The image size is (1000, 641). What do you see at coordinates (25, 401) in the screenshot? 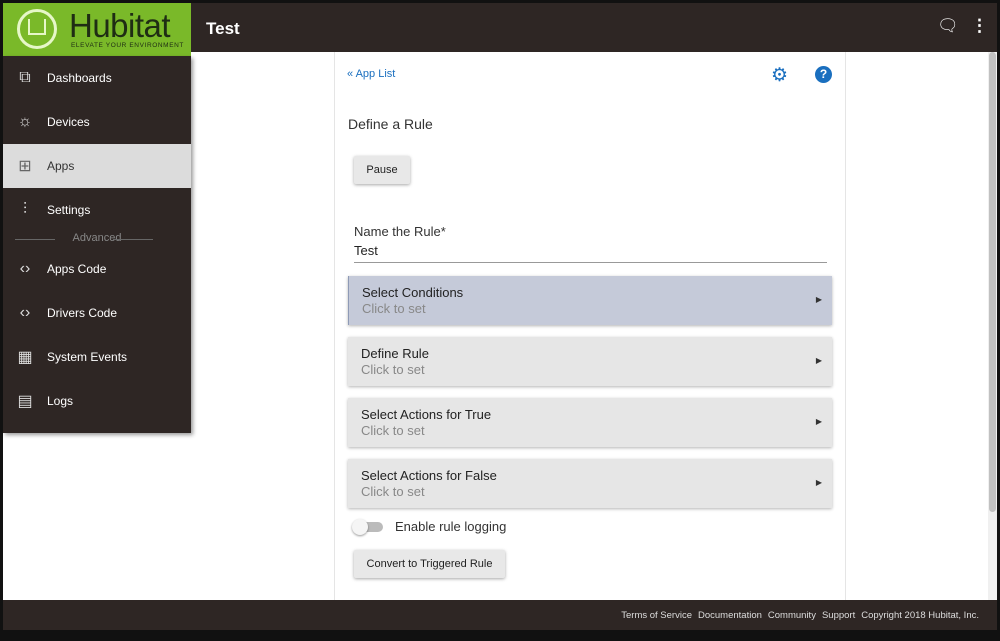
I see `document-icon: ▤` at bounding box center [25, 401].